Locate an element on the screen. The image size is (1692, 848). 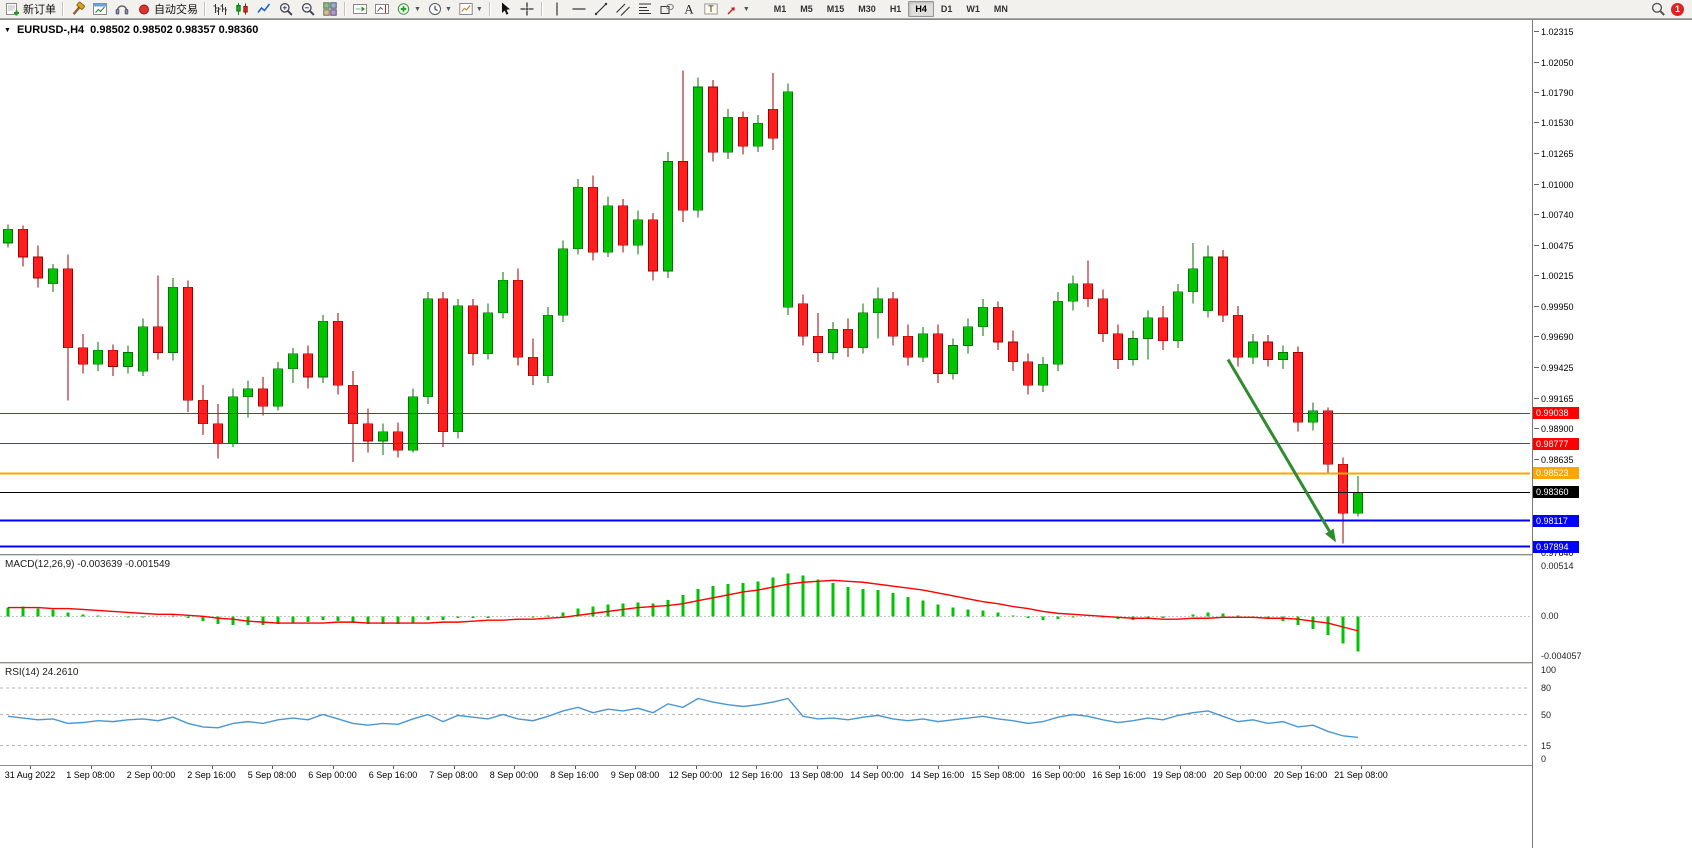
timeframe-w1: W1 is located at coordinates (973, 9).